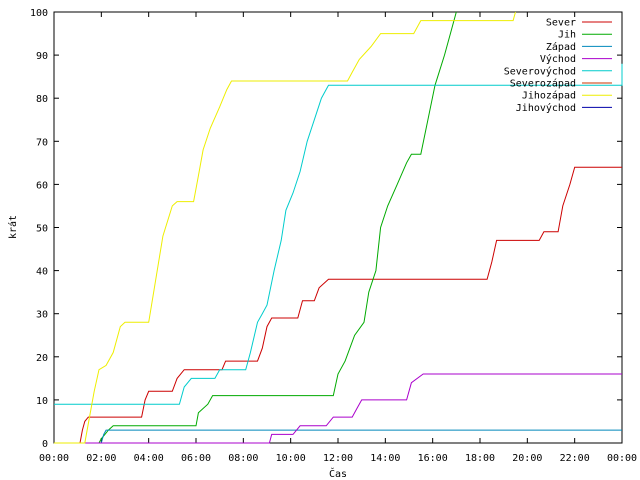 This screenshot has height=480, width=640. I want to click on y-tick-label: 50, so click(42, 229).